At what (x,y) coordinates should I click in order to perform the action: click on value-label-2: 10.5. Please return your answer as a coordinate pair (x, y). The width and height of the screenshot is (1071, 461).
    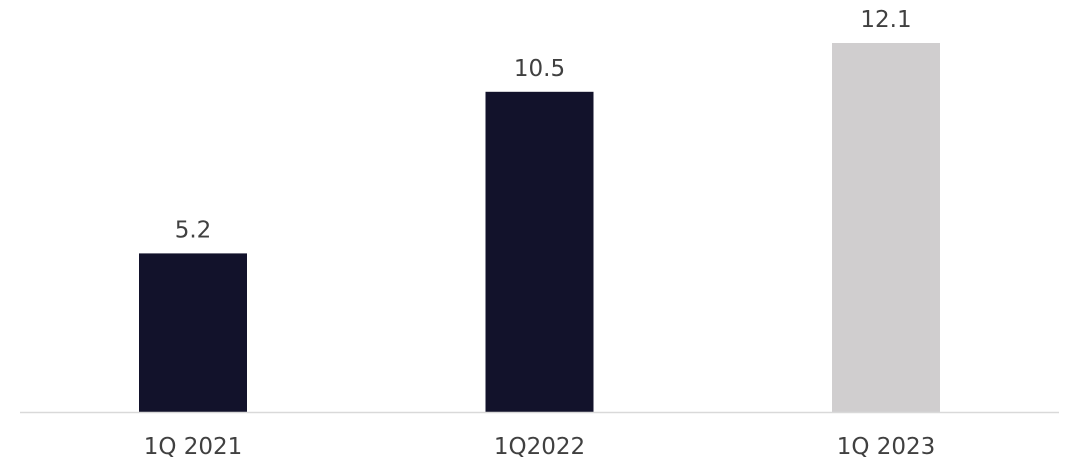
    Looking at the image, I should click on (539, 69).